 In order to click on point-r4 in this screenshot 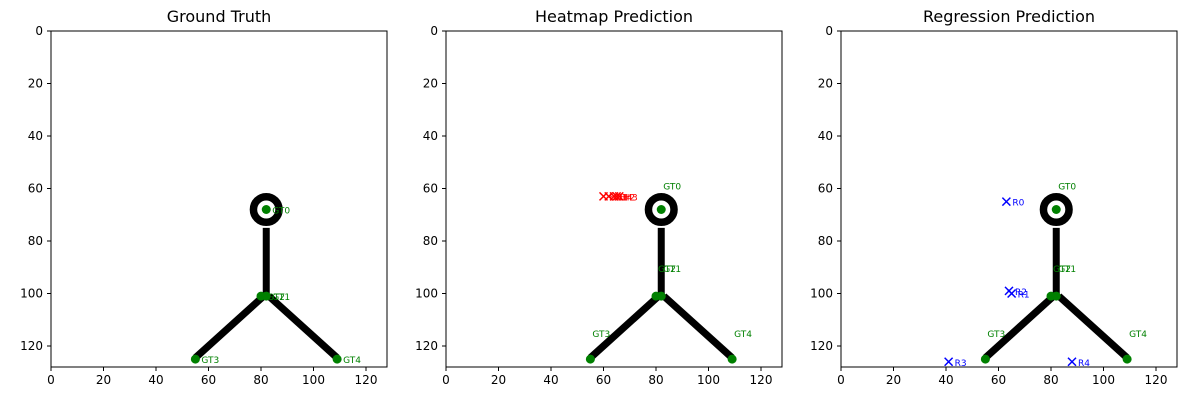, I will do `click(1072, 362)`.